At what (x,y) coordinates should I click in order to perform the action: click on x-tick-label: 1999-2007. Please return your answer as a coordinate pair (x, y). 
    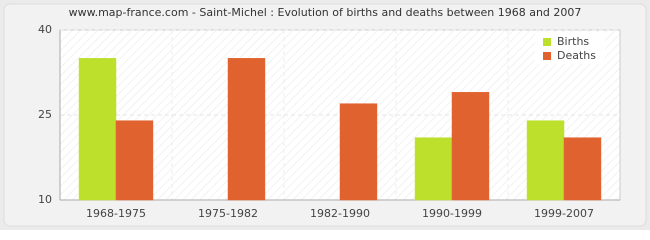
    Looking at the image, I should click on (564, 213).